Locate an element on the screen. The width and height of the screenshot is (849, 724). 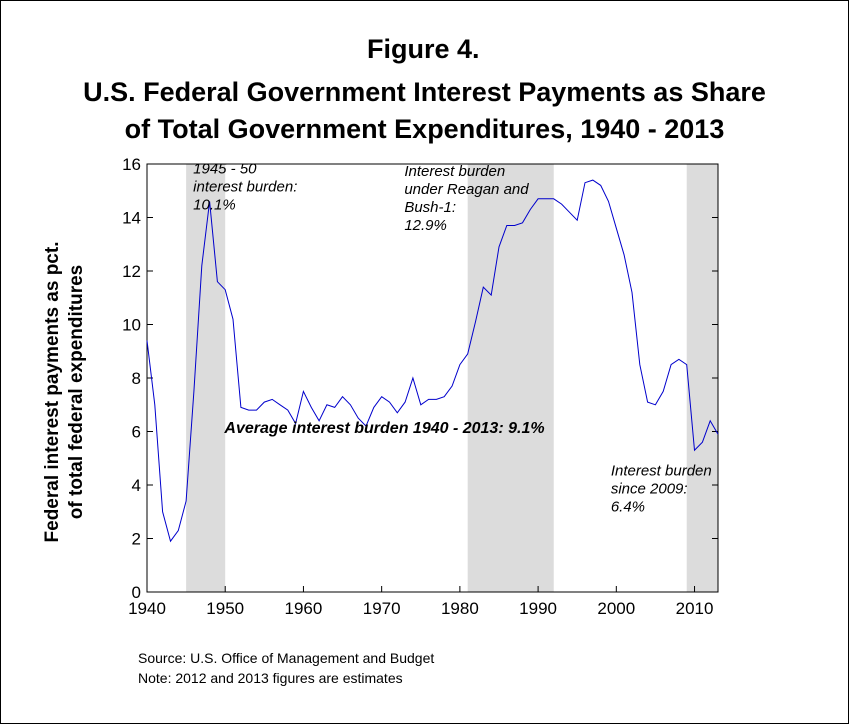
annotation-1-line-0: Interest burden is located at coordinates (454, 171).